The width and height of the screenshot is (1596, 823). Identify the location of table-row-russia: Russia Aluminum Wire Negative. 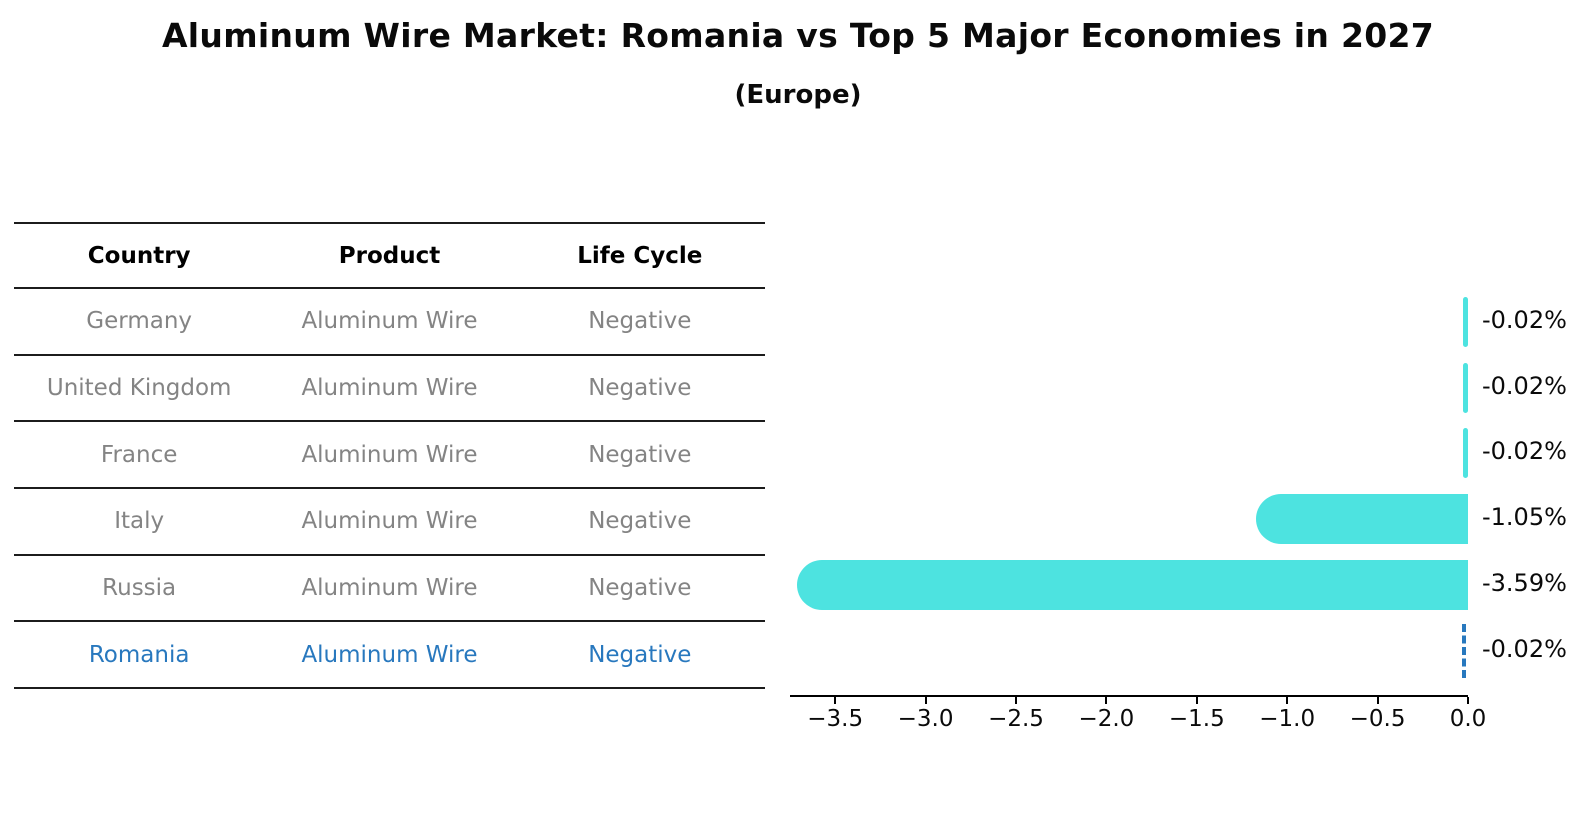
(389, 589).